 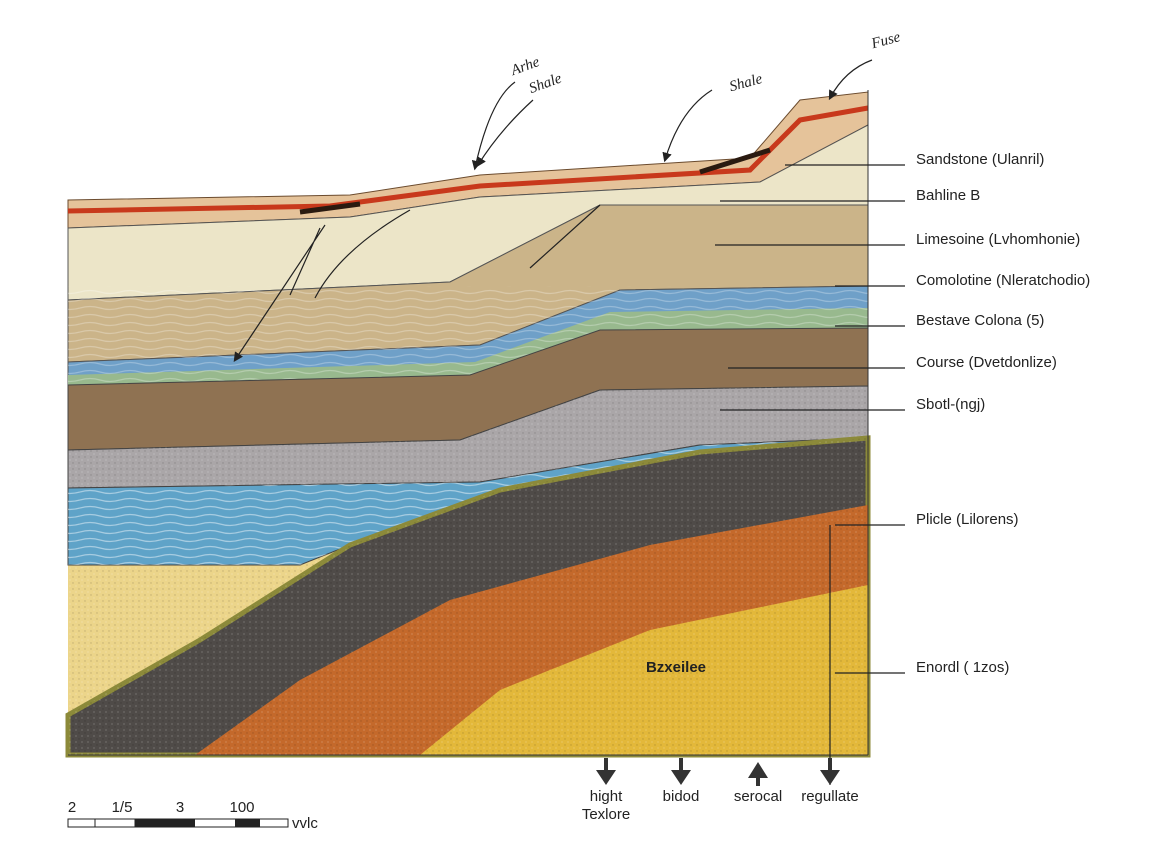 I want to click on layer-label: Course (Dvetdonlize), so click(x=986, y=362).